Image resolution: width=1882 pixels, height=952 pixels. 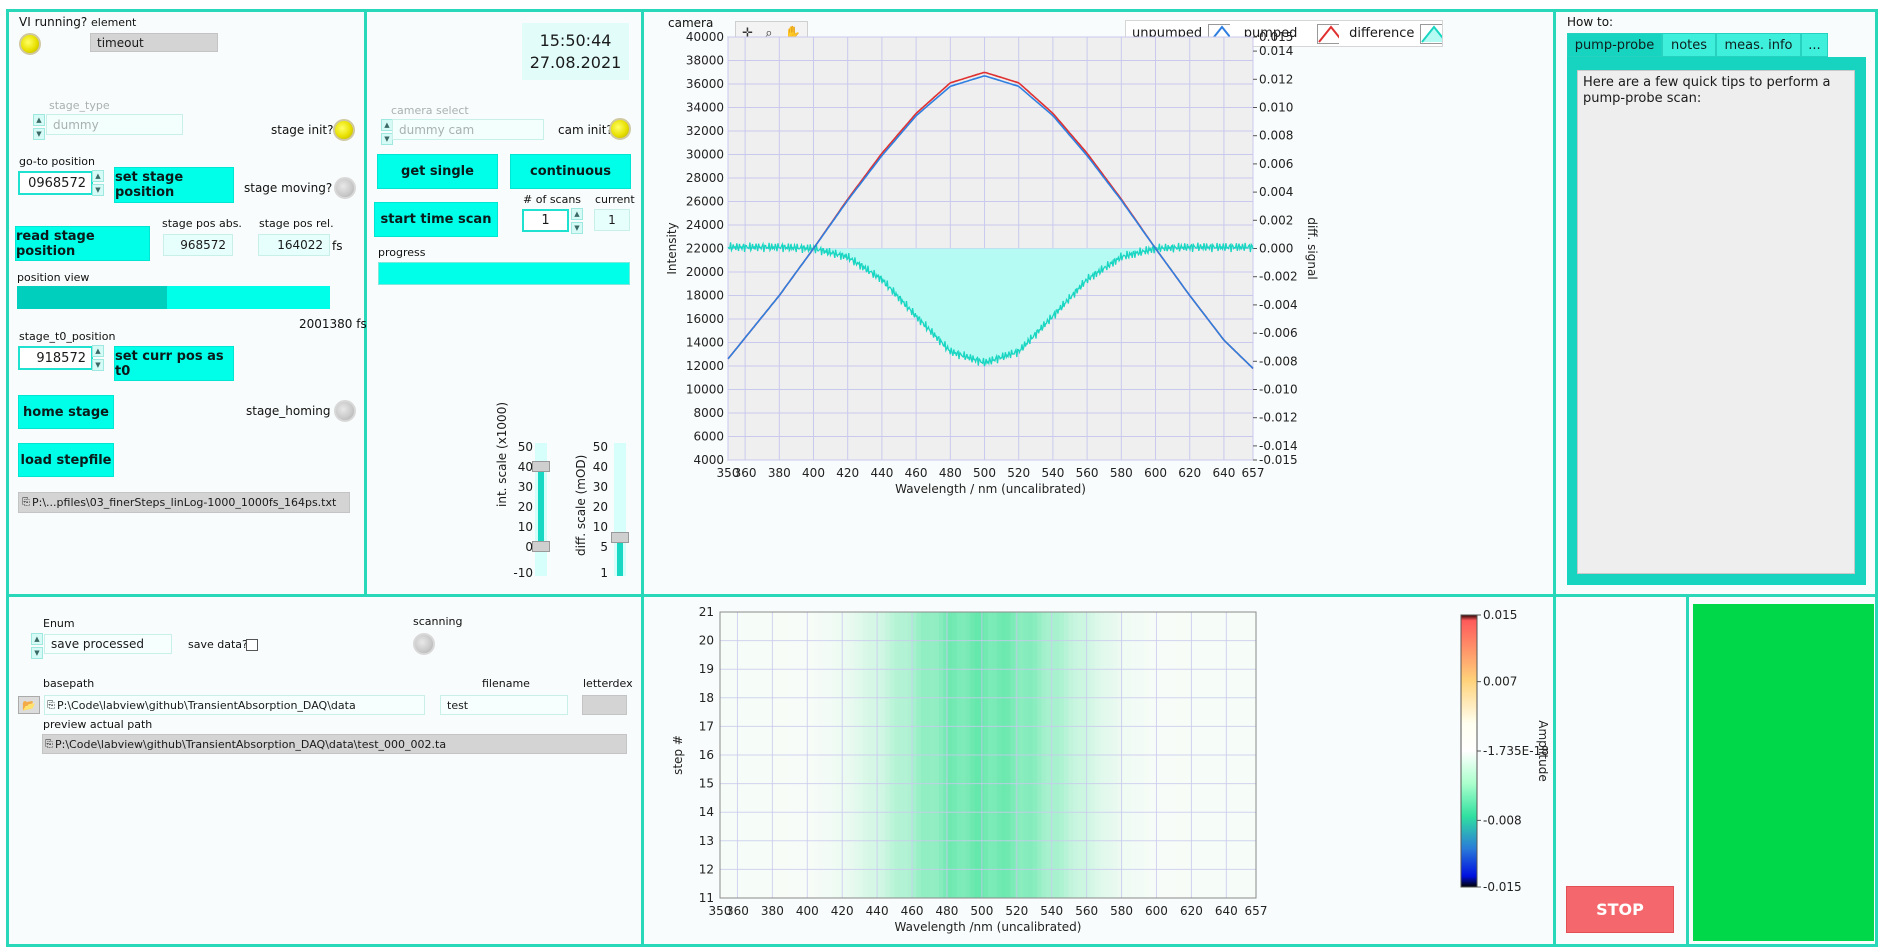 What do you see at coordinates (51, 705) in the screenshot?
I see `path-icon: ⎘` at bounding box center [51, 705].